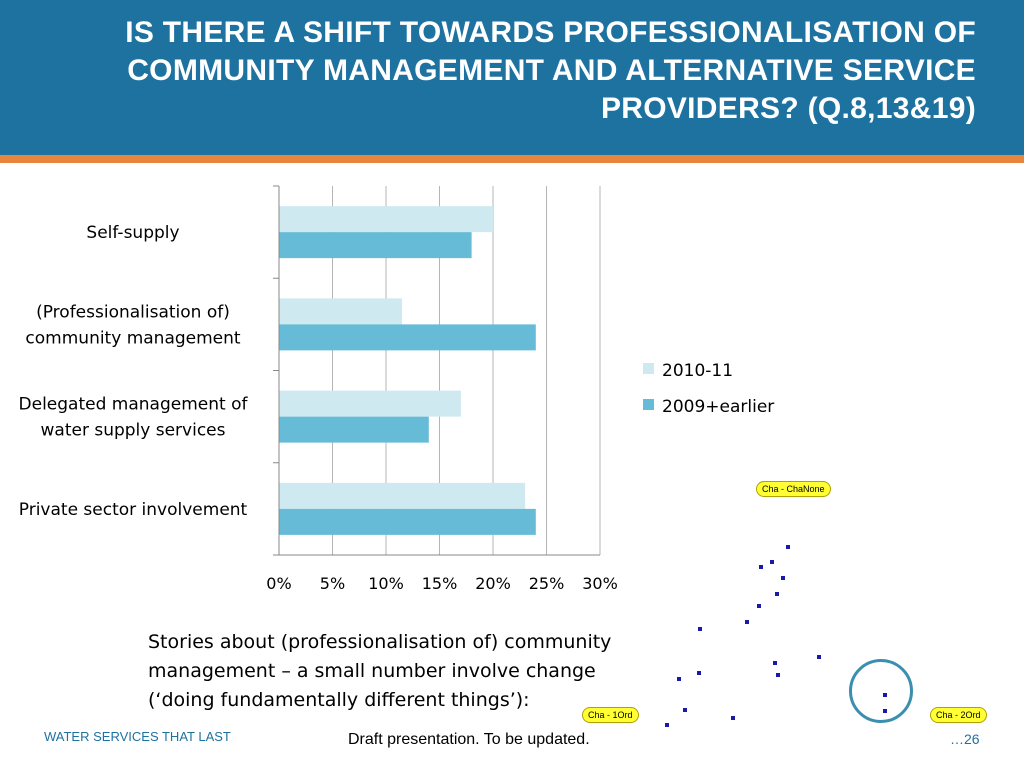 The height and width of the screenshot is (768, 1024). Describe the element at coordinates (718, 407) in the screenshot. I see `legend-label: 2009+earlier` at that location.